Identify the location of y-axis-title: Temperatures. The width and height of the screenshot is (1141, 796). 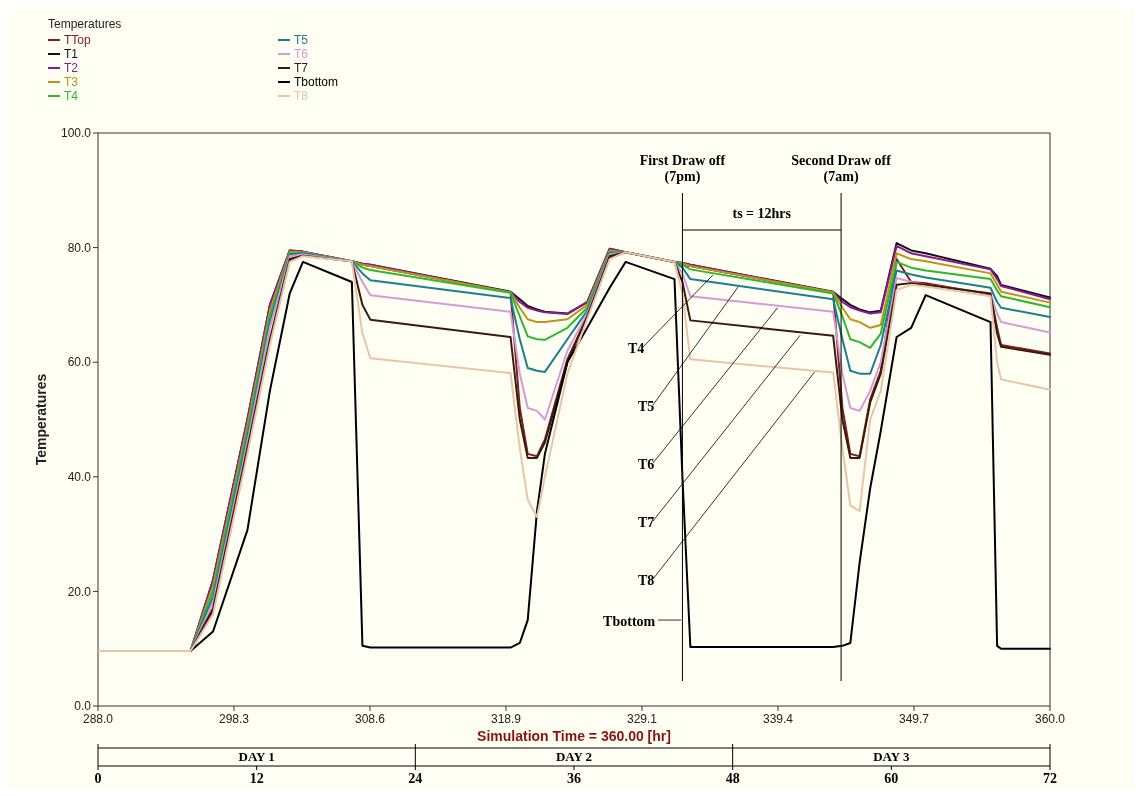
(41, 419).